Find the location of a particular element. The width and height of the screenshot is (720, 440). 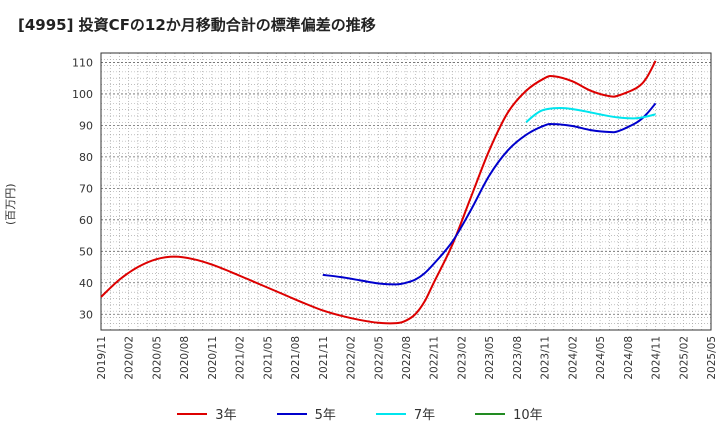

x-tick-label: 2023/08 is located at coordinates (518, 358).